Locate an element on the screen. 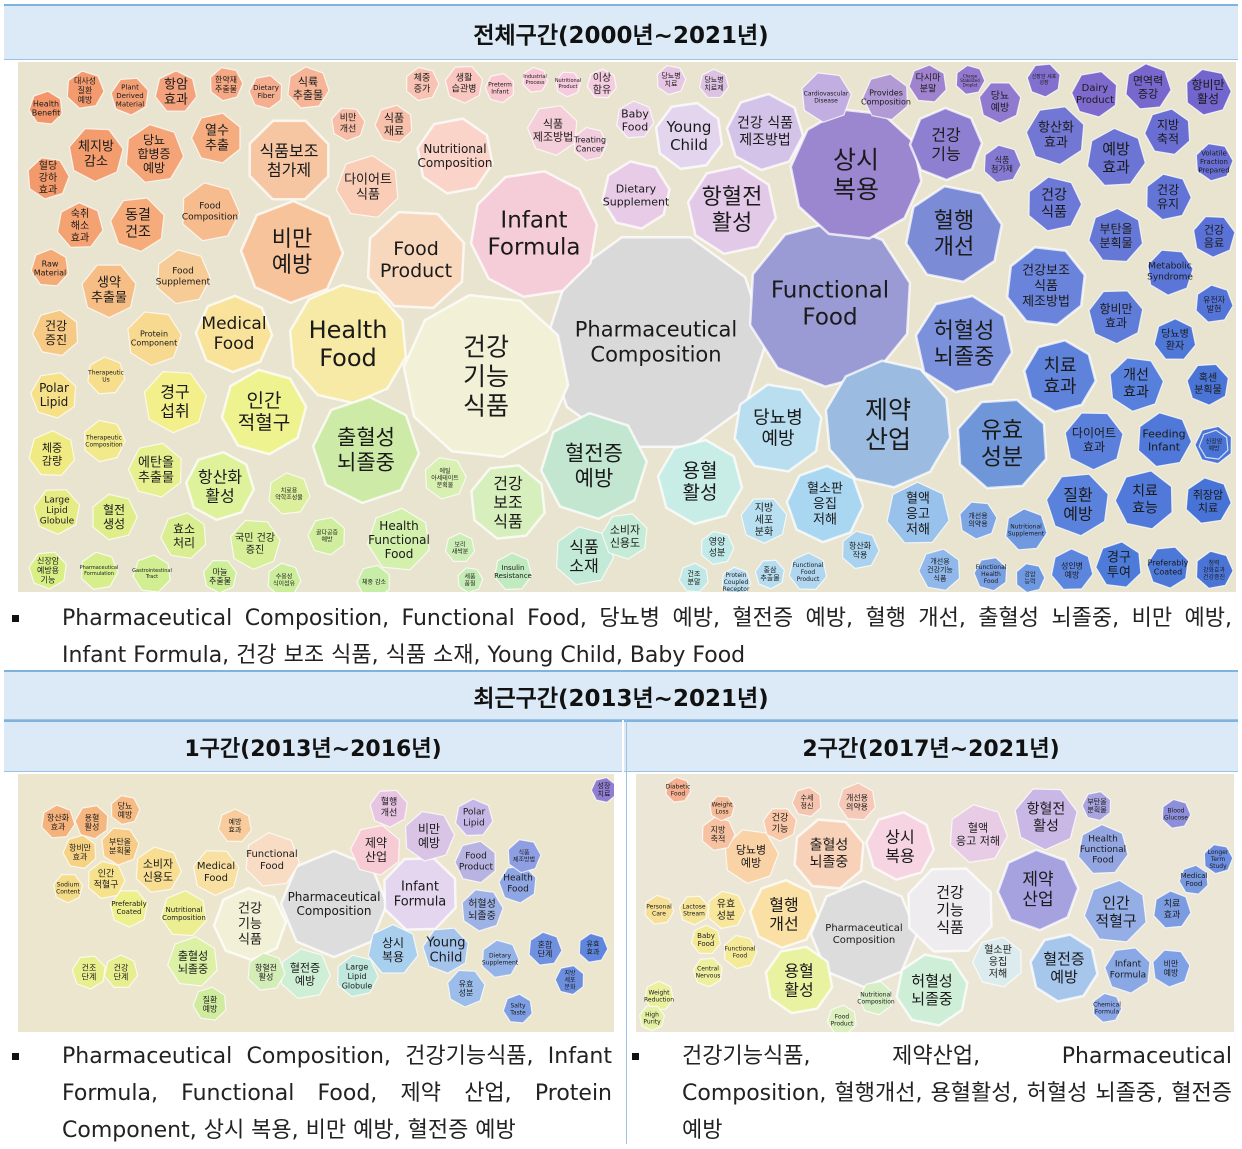 The height and width of the screenshot is (1149, 1242). period2-cell: Weight Loss is located at coordinates (722, 808).